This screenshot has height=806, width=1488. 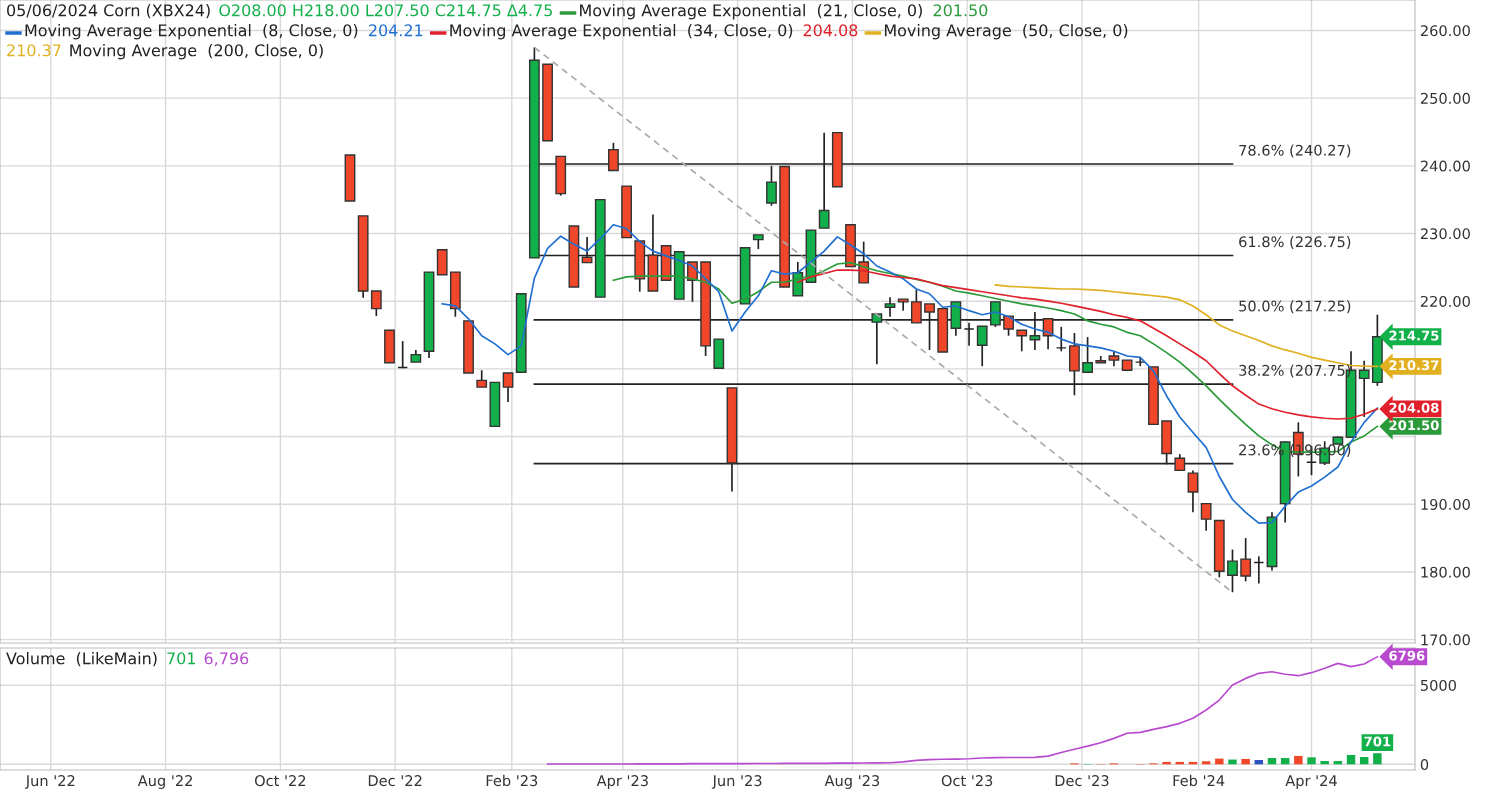 I want to click on data-label: 701, so click(x=1377, y=741).